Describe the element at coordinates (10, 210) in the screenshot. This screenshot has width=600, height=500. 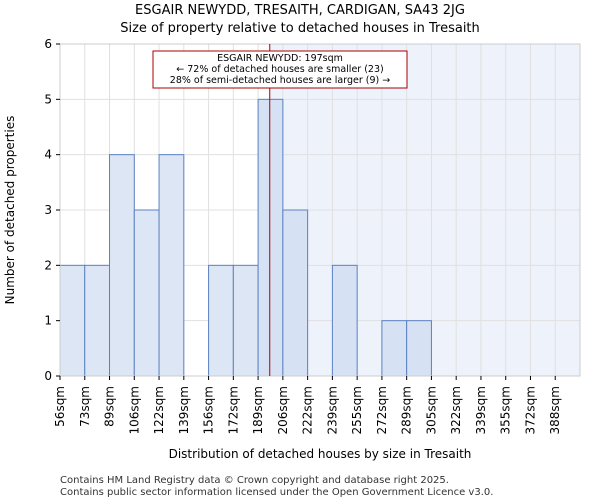
I see `y-axis-label: Number of detached properties` at that location.